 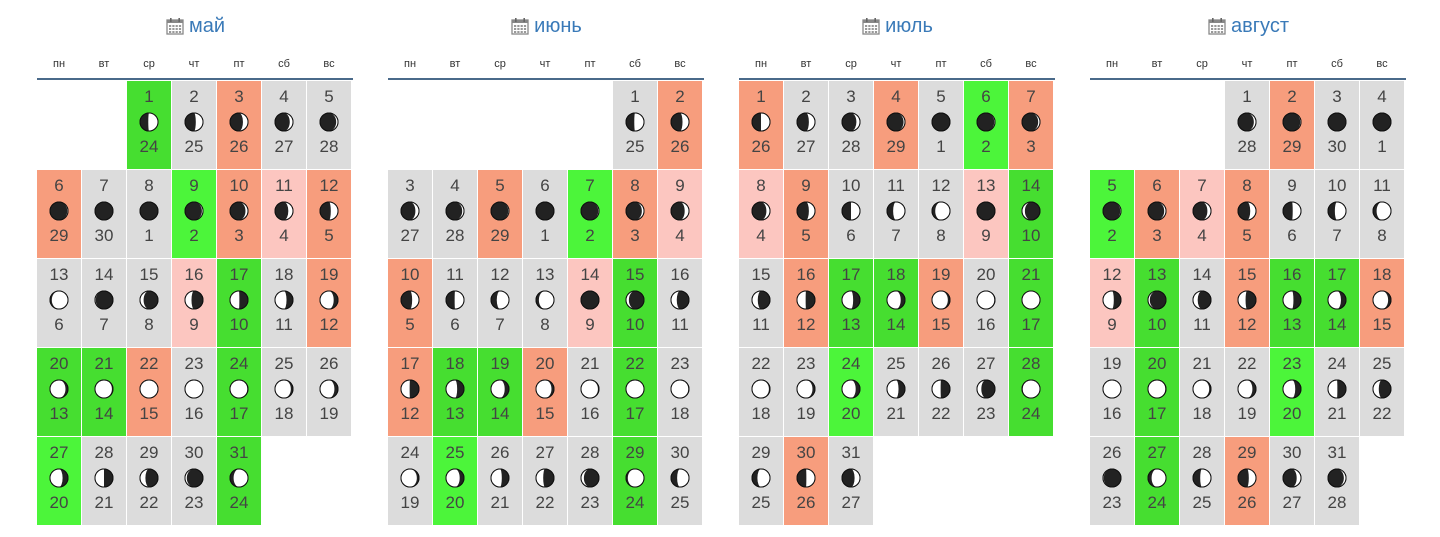 I want to click on day-cell: 23 18, so click(x=680, y=392).